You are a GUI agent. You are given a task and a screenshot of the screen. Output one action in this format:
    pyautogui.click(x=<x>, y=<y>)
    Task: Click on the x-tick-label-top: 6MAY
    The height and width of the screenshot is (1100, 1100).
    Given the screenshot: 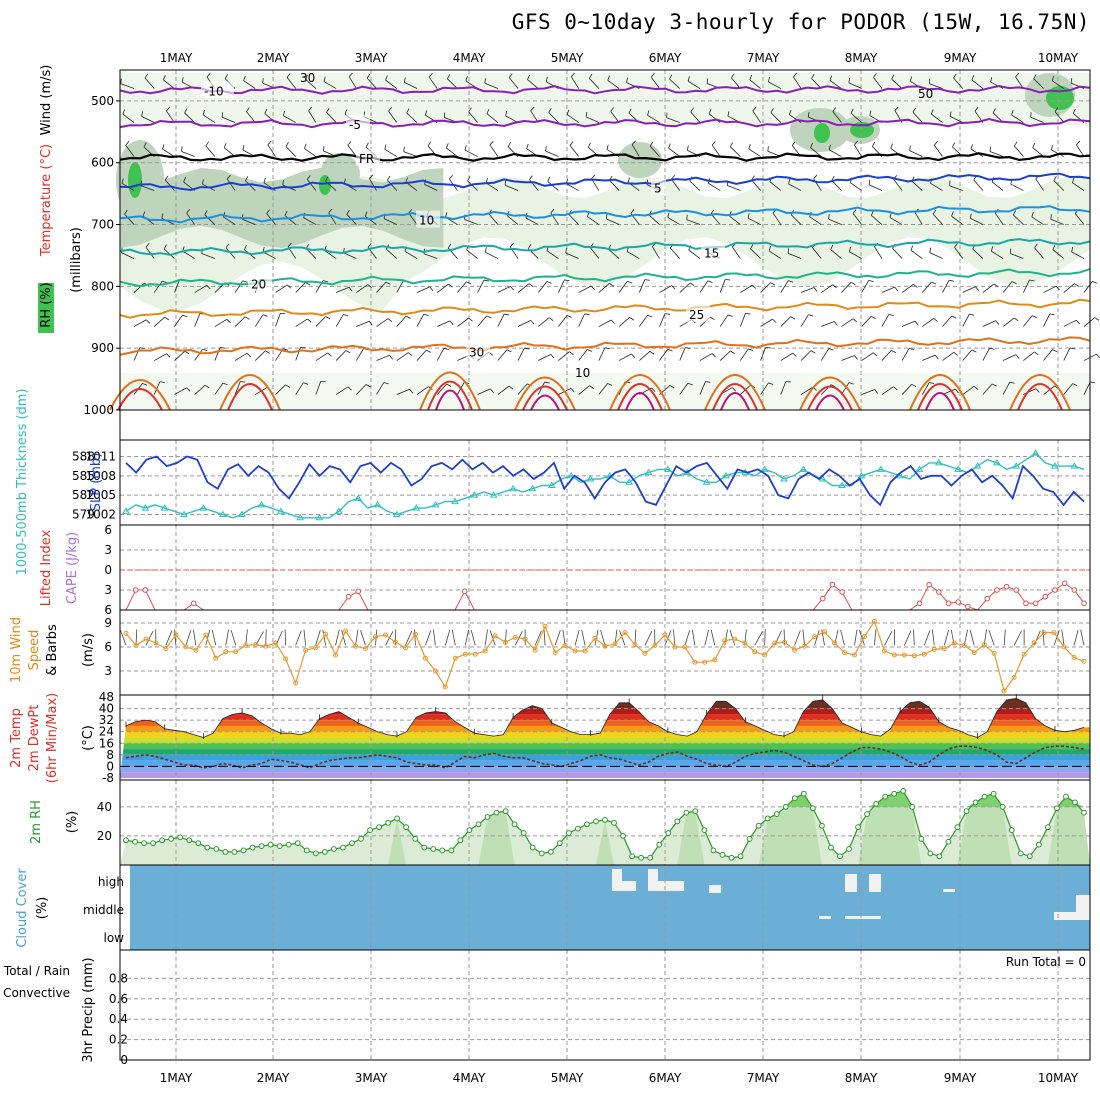 What is the action you would take?
    pyautogui.click(x=665, y=58)
    